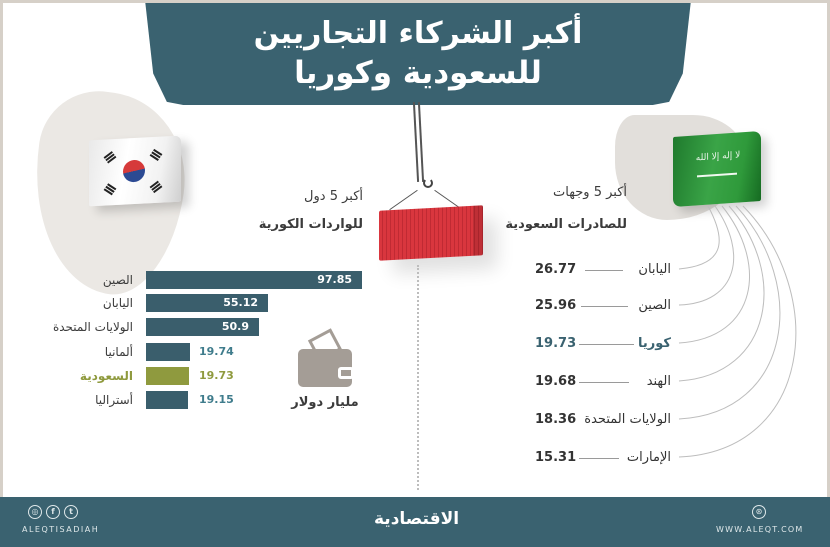 This screenshot has height=547, width=830. Describe the element at coordinates (310, 224) in the screenshot. I see `korea-subtitle-bold: للواردات الكورية` at that location.